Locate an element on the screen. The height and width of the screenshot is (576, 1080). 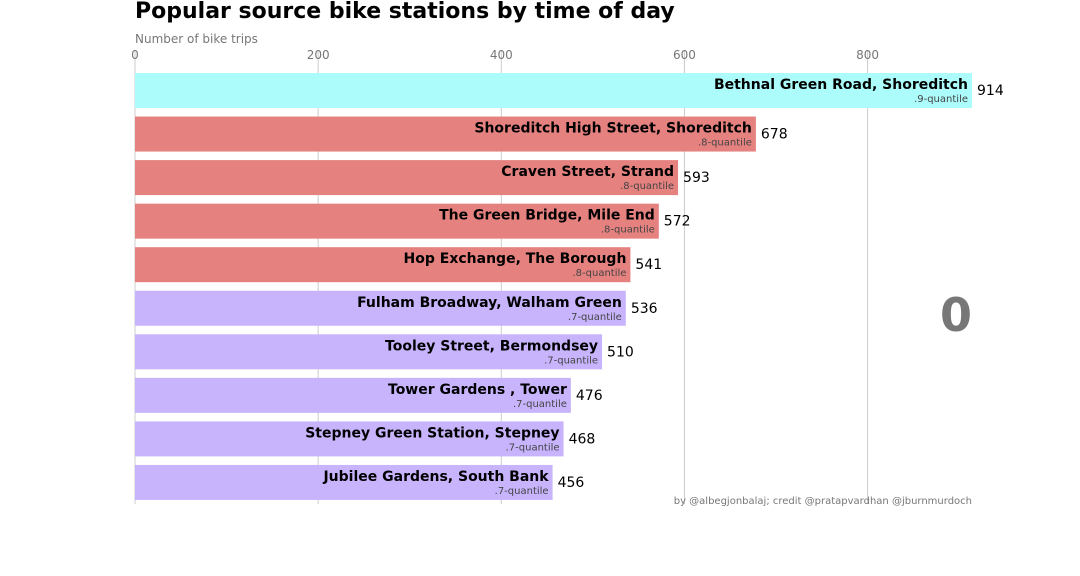
x-tick-label: 800 is located at coordinates (867, 55).